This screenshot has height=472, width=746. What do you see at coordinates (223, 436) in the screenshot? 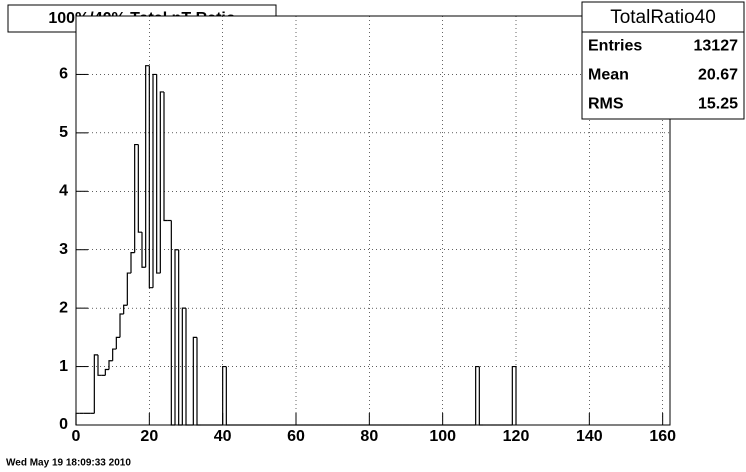
I see `x-tick-label: 40` at bounding box center [223, 436].